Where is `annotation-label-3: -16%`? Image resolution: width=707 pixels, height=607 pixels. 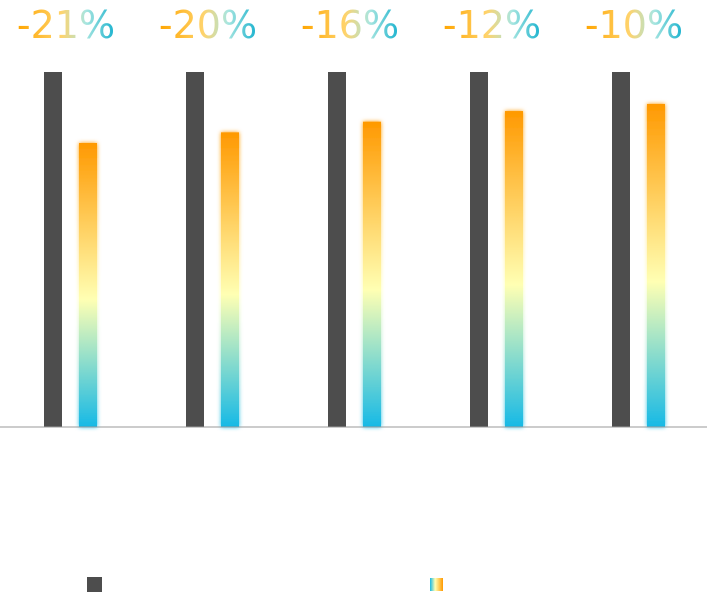
annotation-label-3: -16% is located at coordinates (350, 25).